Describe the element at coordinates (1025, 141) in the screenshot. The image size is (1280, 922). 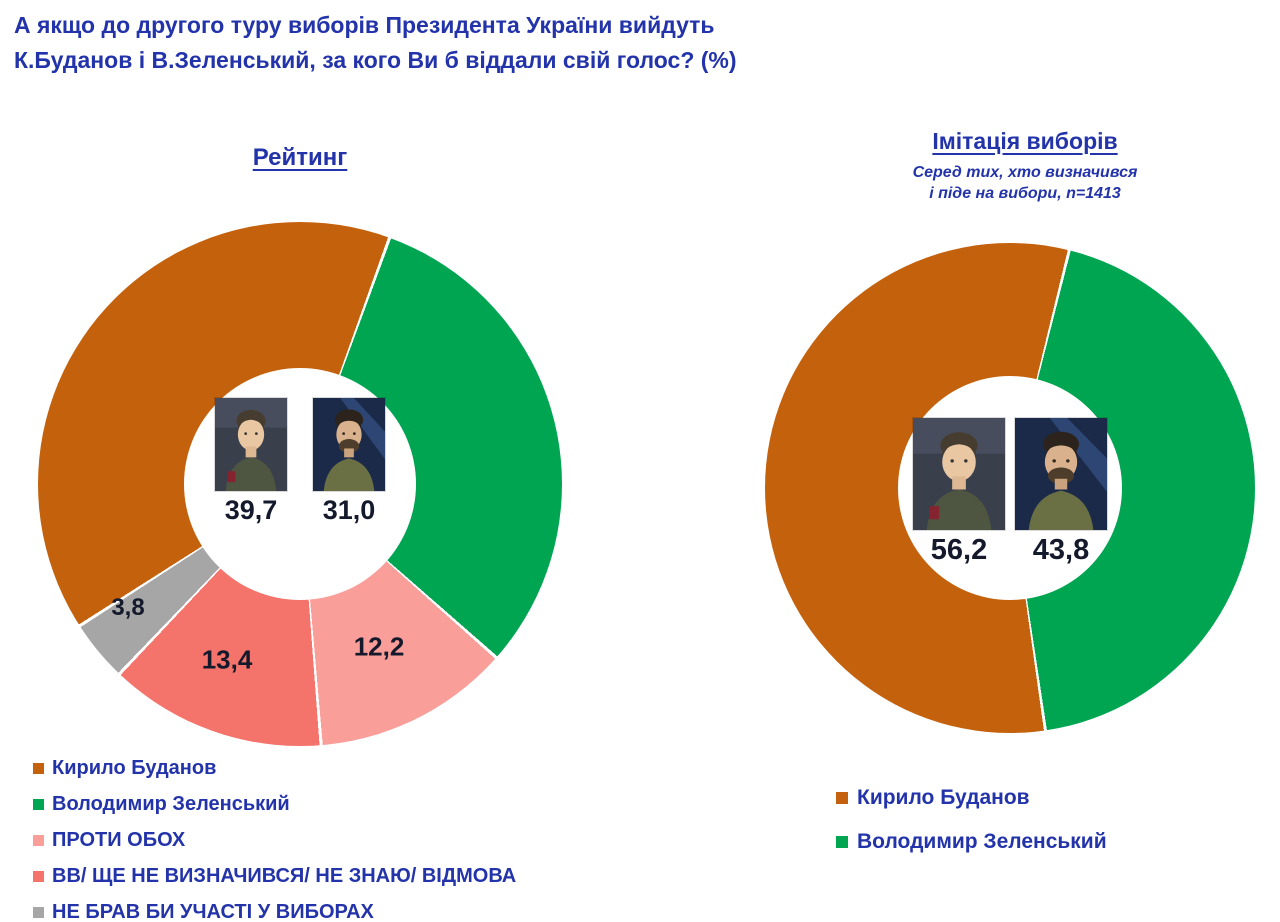
I see `simulation-chart-title: Імітація виборів` at that location.